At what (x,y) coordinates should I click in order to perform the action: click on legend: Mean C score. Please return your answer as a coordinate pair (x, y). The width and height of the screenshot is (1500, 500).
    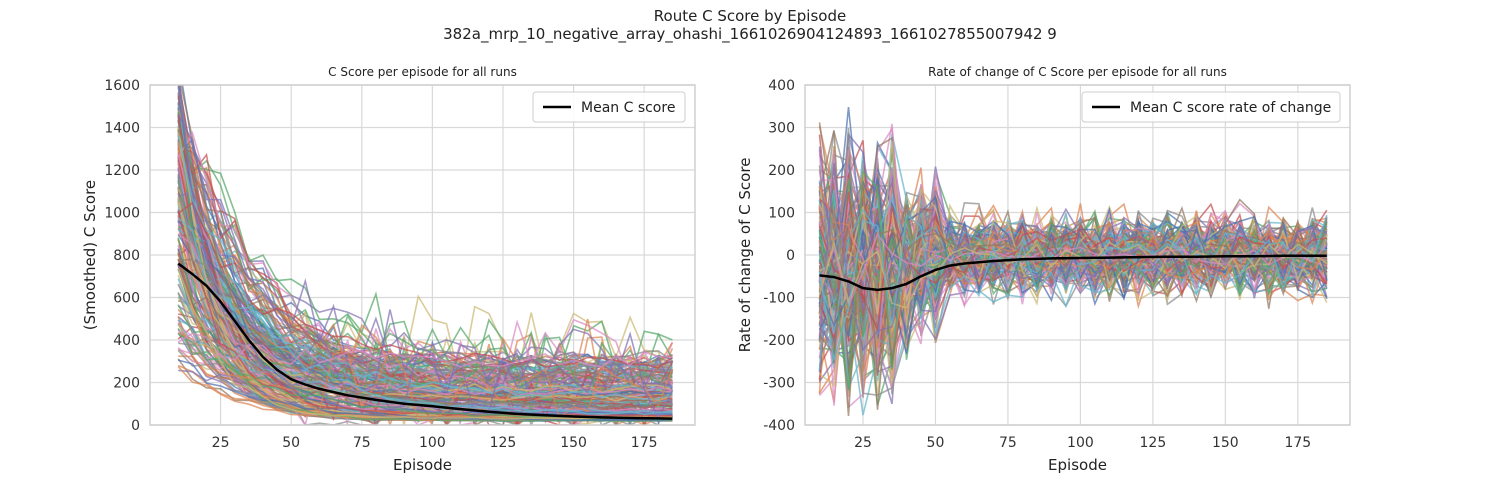
    Looking at the image, I should click on (609, 107).